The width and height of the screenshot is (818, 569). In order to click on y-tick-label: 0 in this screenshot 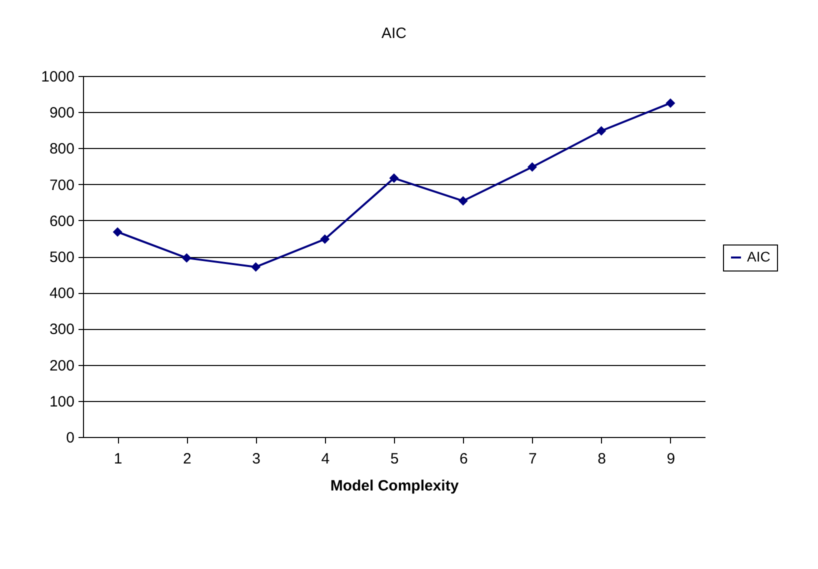, I will do `click(70, 438)`.